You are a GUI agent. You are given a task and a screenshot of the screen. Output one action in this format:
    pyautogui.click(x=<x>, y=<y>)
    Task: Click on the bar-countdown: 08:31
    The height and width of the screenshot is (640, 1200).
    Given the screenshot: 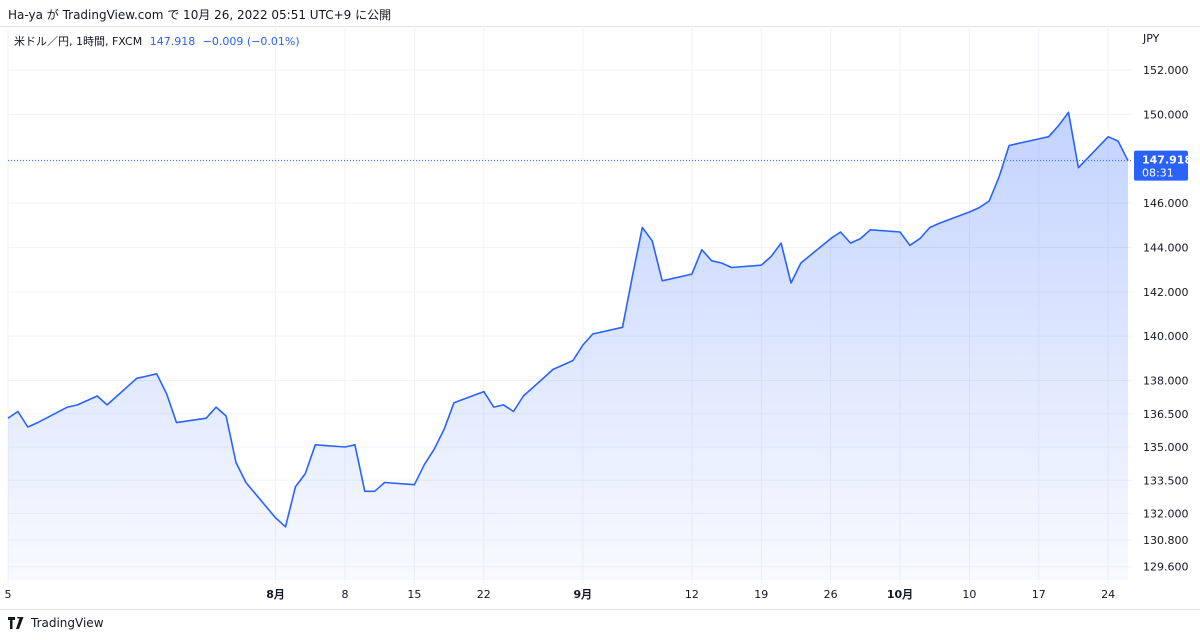 What is the action you would take?
    pyautogui.click(x=1158, y=173)
    